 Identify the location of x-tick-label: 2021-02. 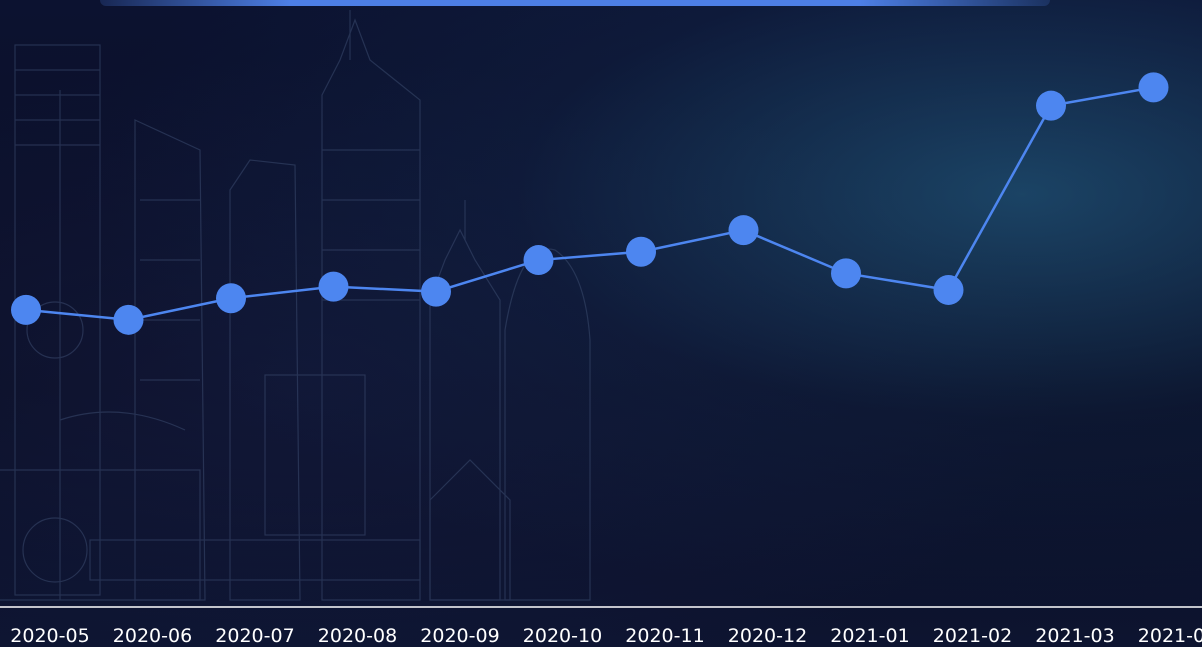
(972, 636).